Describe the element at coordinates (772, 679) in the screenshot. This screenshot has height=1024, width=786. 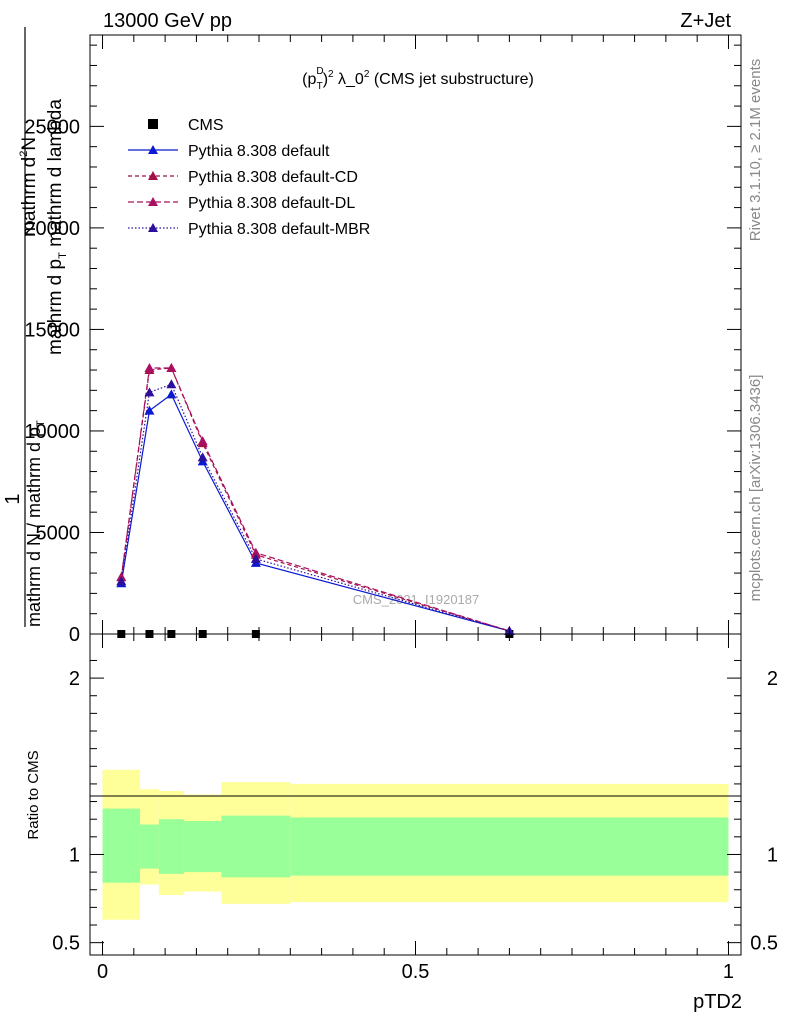
I see `ratio-ytick-label-r-2: 2` at that location.